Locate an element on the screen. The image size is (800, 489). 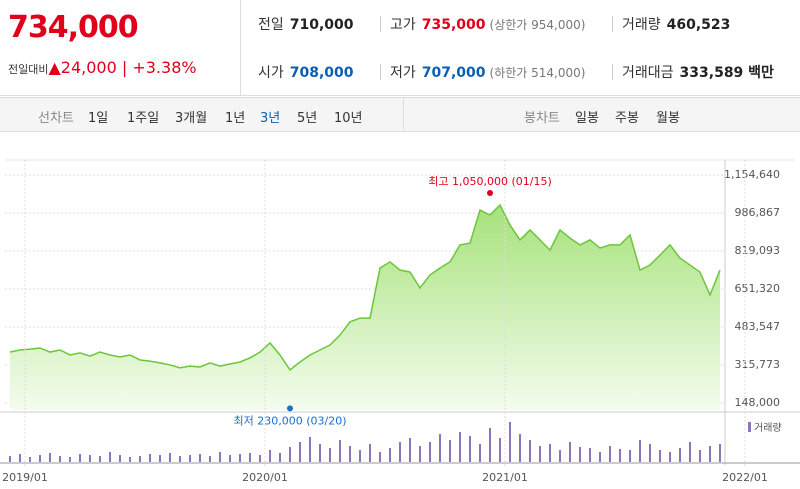
annotation-marker is located at coordinates (490, 193).